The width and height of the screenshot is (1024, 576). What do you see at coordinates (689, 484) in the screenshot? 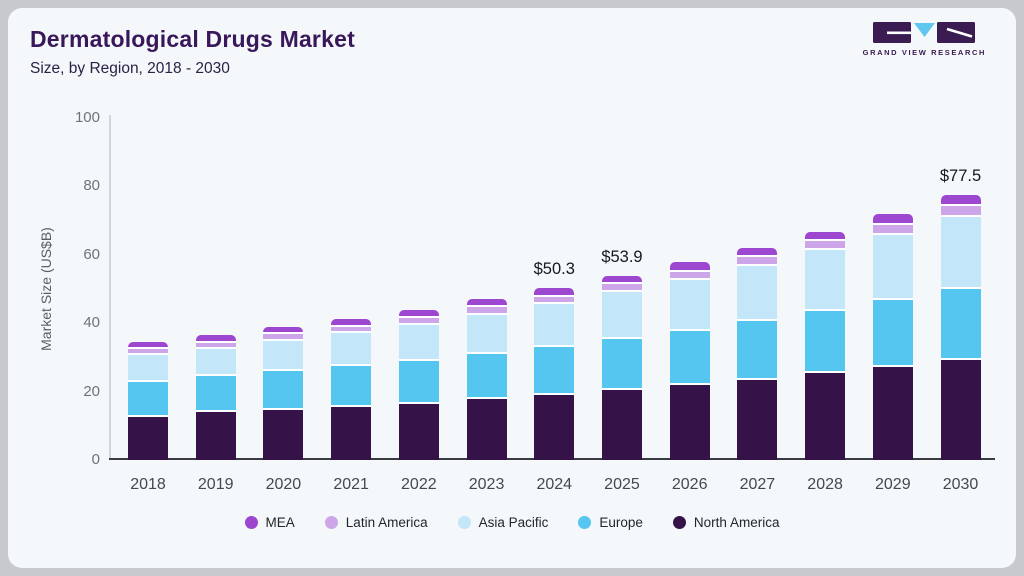
I see `x-tick-label-2026: 2026` at bounding box center [689, 484].